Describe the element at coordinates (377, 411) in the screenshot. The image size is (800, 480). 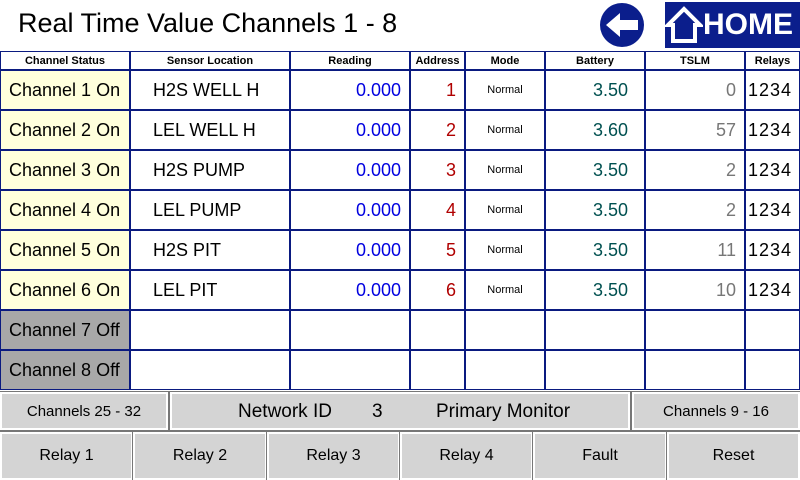
I see `network-id: 3` at that location.